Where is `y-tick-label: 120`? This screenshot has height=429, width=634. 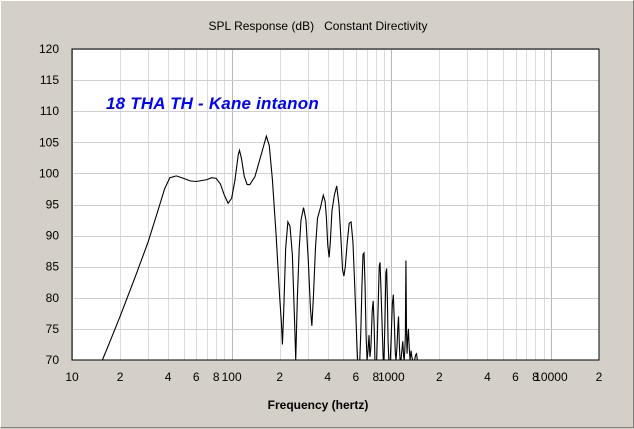 y-tick-label: 120 is located at coordinates (49, 49).